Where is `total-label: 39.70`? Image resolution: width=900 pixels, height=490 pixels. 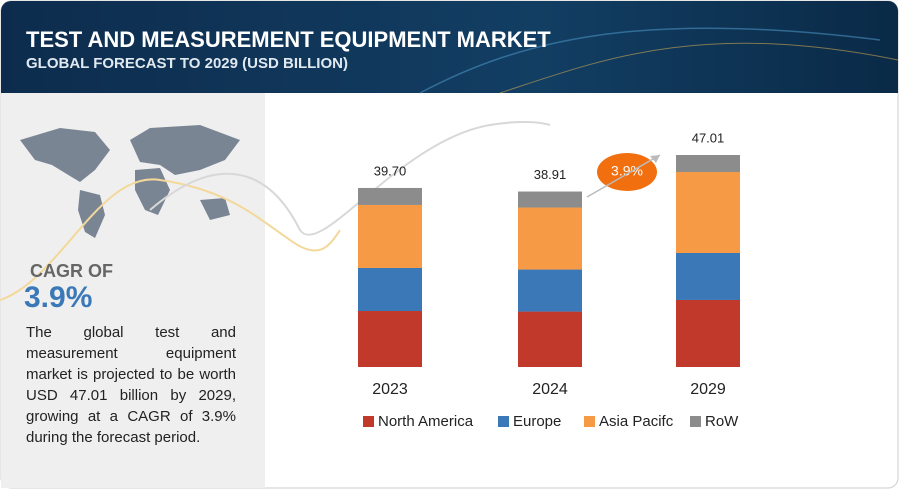 total-label: 39.70 is located at coordinates (390, 170).